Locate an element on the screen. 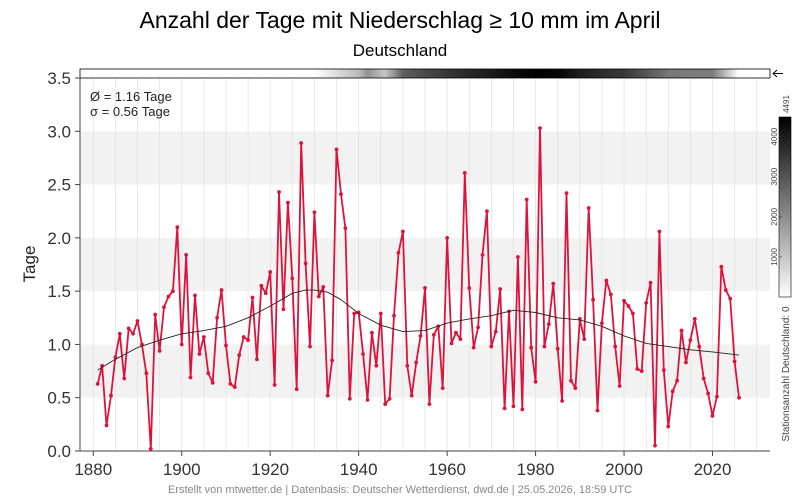 Image resolution: width=800 pixels, height=500 pixels. y-tick-label: 1.0 is located at coordinates (59, 344).